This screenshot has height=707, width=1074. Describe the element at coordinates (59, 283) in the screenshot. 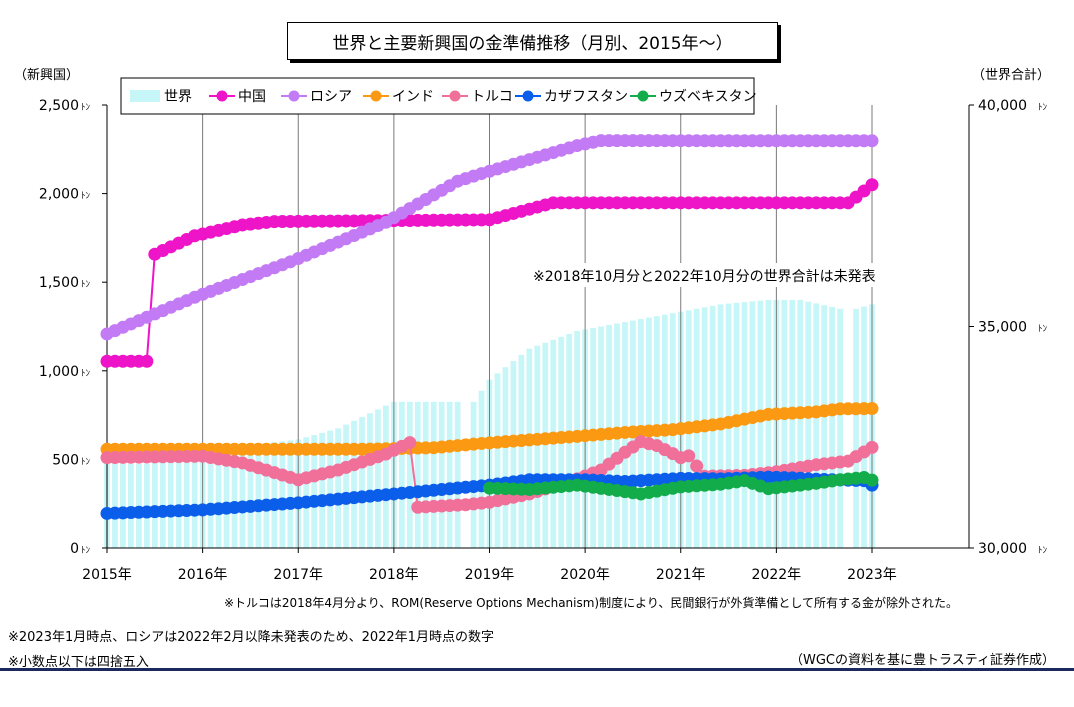

I see `y-left-tick-label: 1,500` at that location.